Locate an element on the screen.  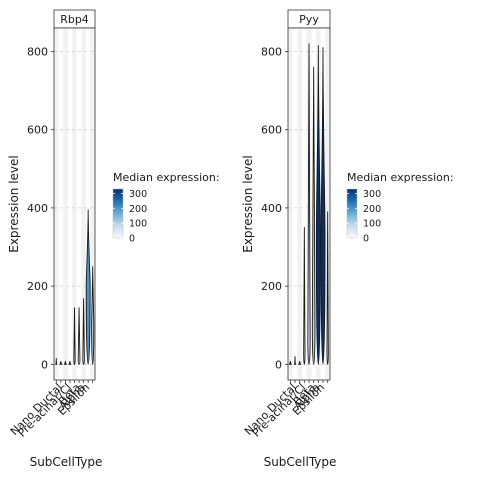
facet-title: Rbp4 is located at coordinates (74, 19).